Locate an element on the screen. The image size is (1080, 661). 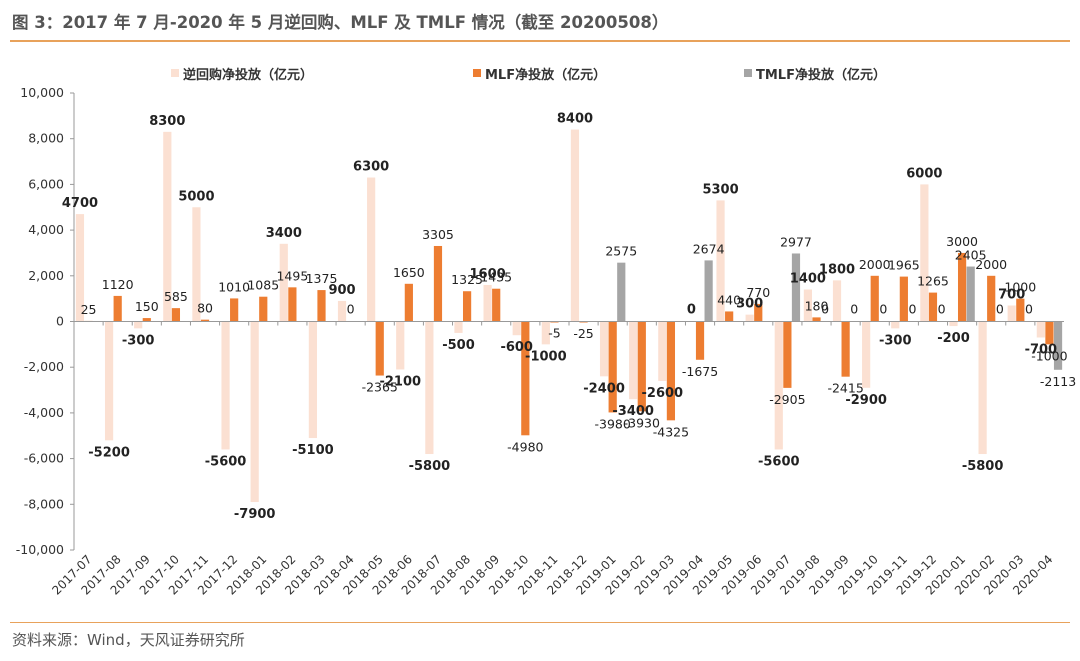
repo-data-label: -5100 is located at coordinates (313, 450).